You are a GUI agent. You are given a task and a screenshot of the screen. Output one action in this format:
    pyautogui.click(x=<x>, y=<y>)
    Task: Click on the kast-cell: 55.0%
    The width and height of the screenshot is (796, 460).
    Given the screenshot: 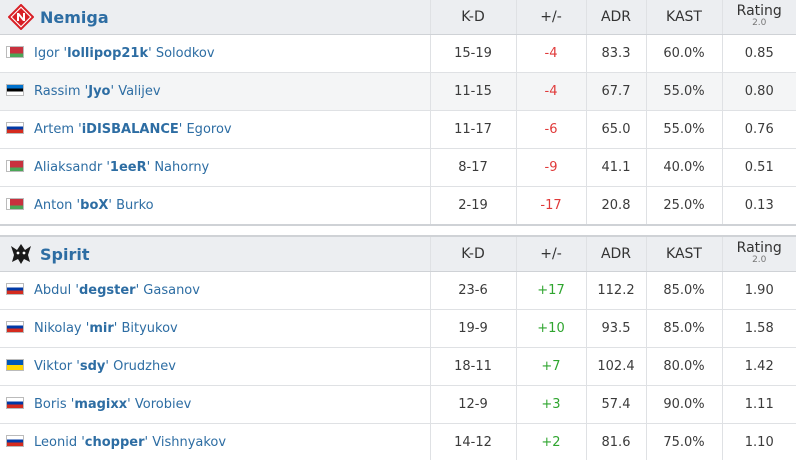 What is the action you would take?
    pyautogui.click(x=683, y=91)
    